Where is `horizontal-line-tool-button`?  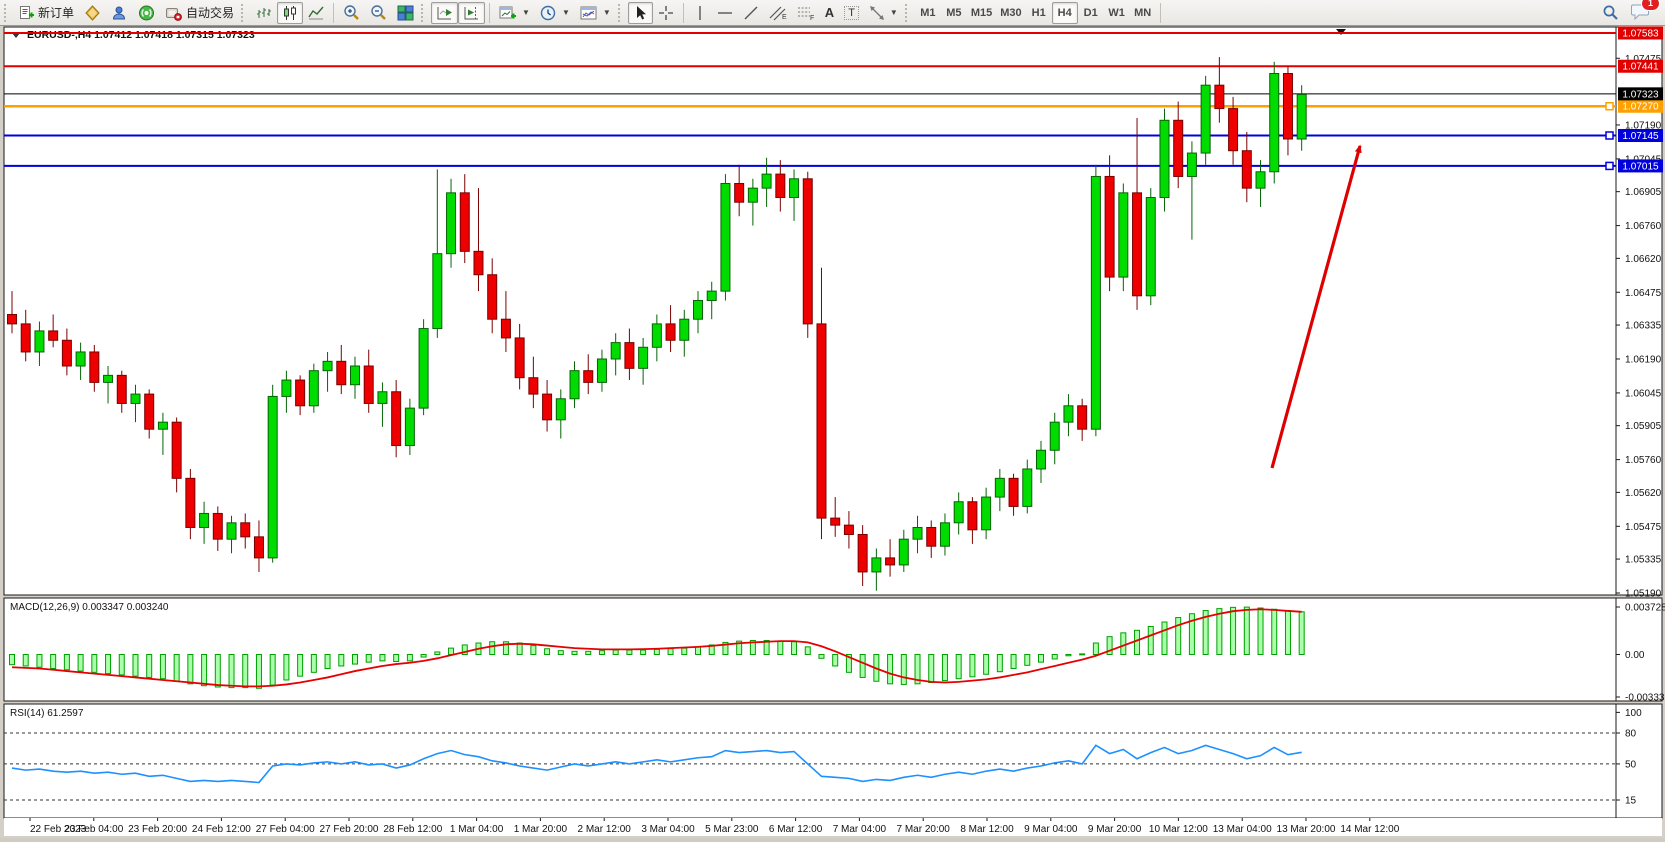
horizontal-line-tool-button is located at coordinates (725, 13).